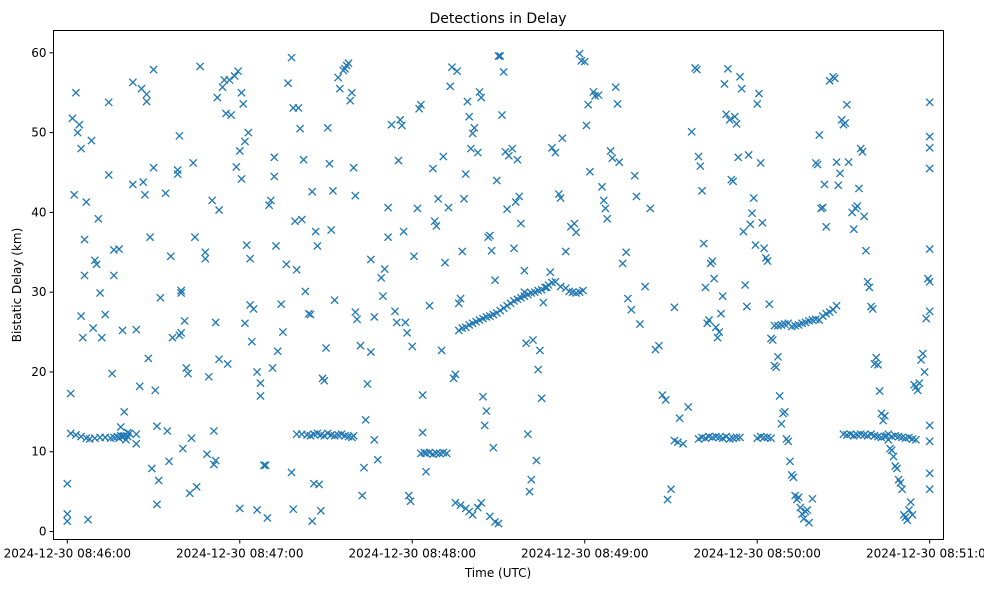 The image size is (984, 590). I want to click on y-tick-label-0: 0, so click(43, 532).